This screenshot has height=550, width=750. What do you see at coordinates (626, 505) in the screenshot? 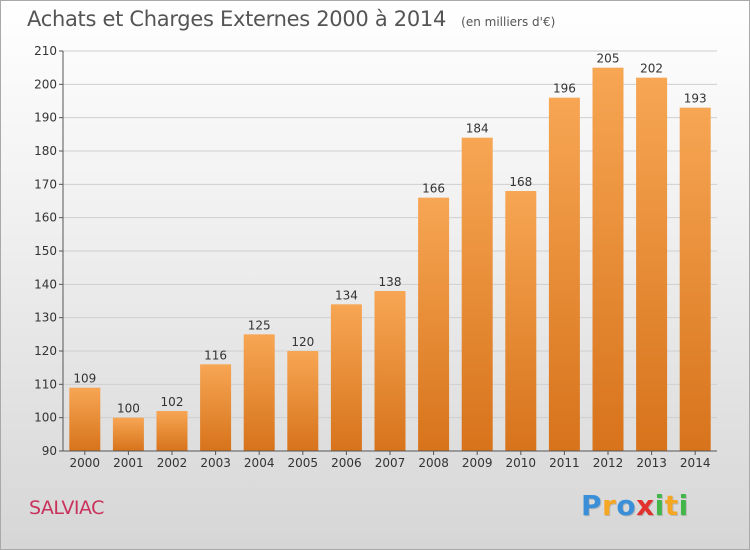
I see `logo-letter: o` at bounding box center [626, 505].